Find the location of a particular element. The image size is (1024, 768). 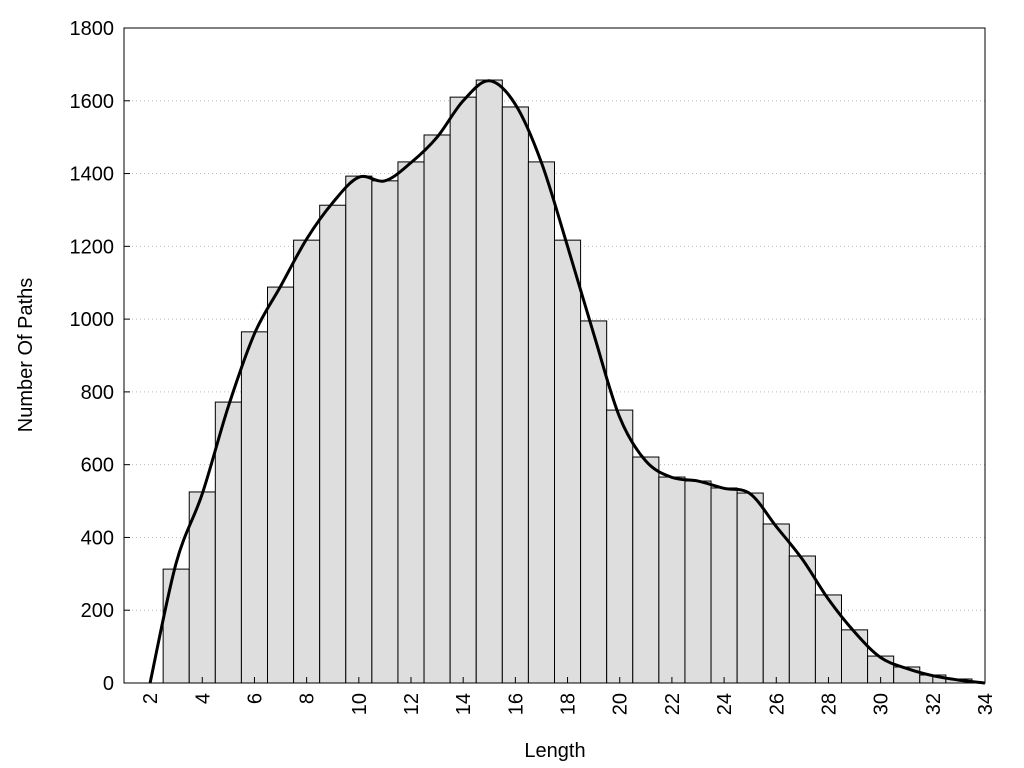

x-tick-label: 10 is located at coordinates (360, 704).